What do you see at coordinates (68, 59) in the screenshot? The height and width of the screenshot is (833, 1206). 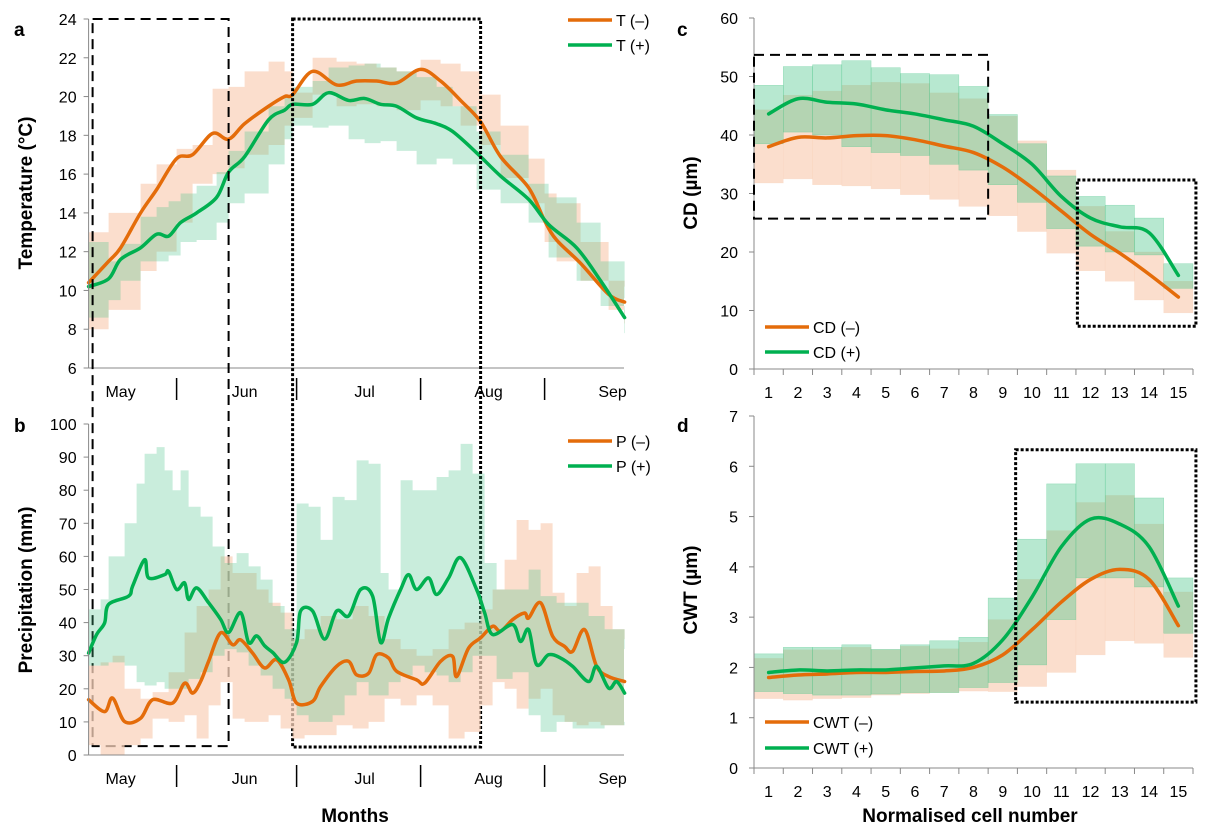 I see `y-tick-label: 22` at bounding box center [68, 59].